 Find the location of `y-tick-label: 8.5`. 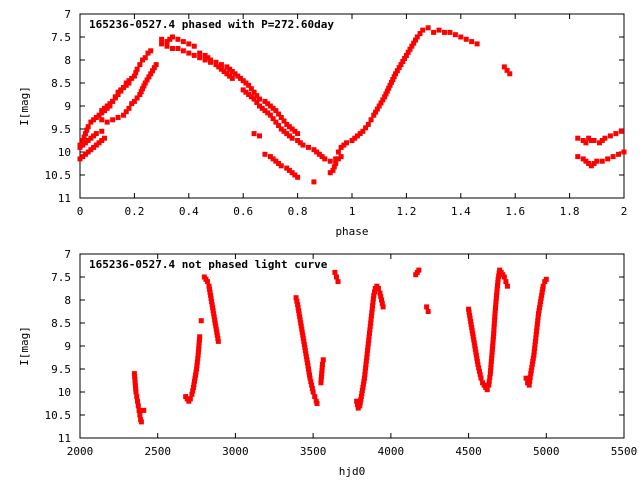

y-tick-label: 8.5 is located at coordinates (61, 323).